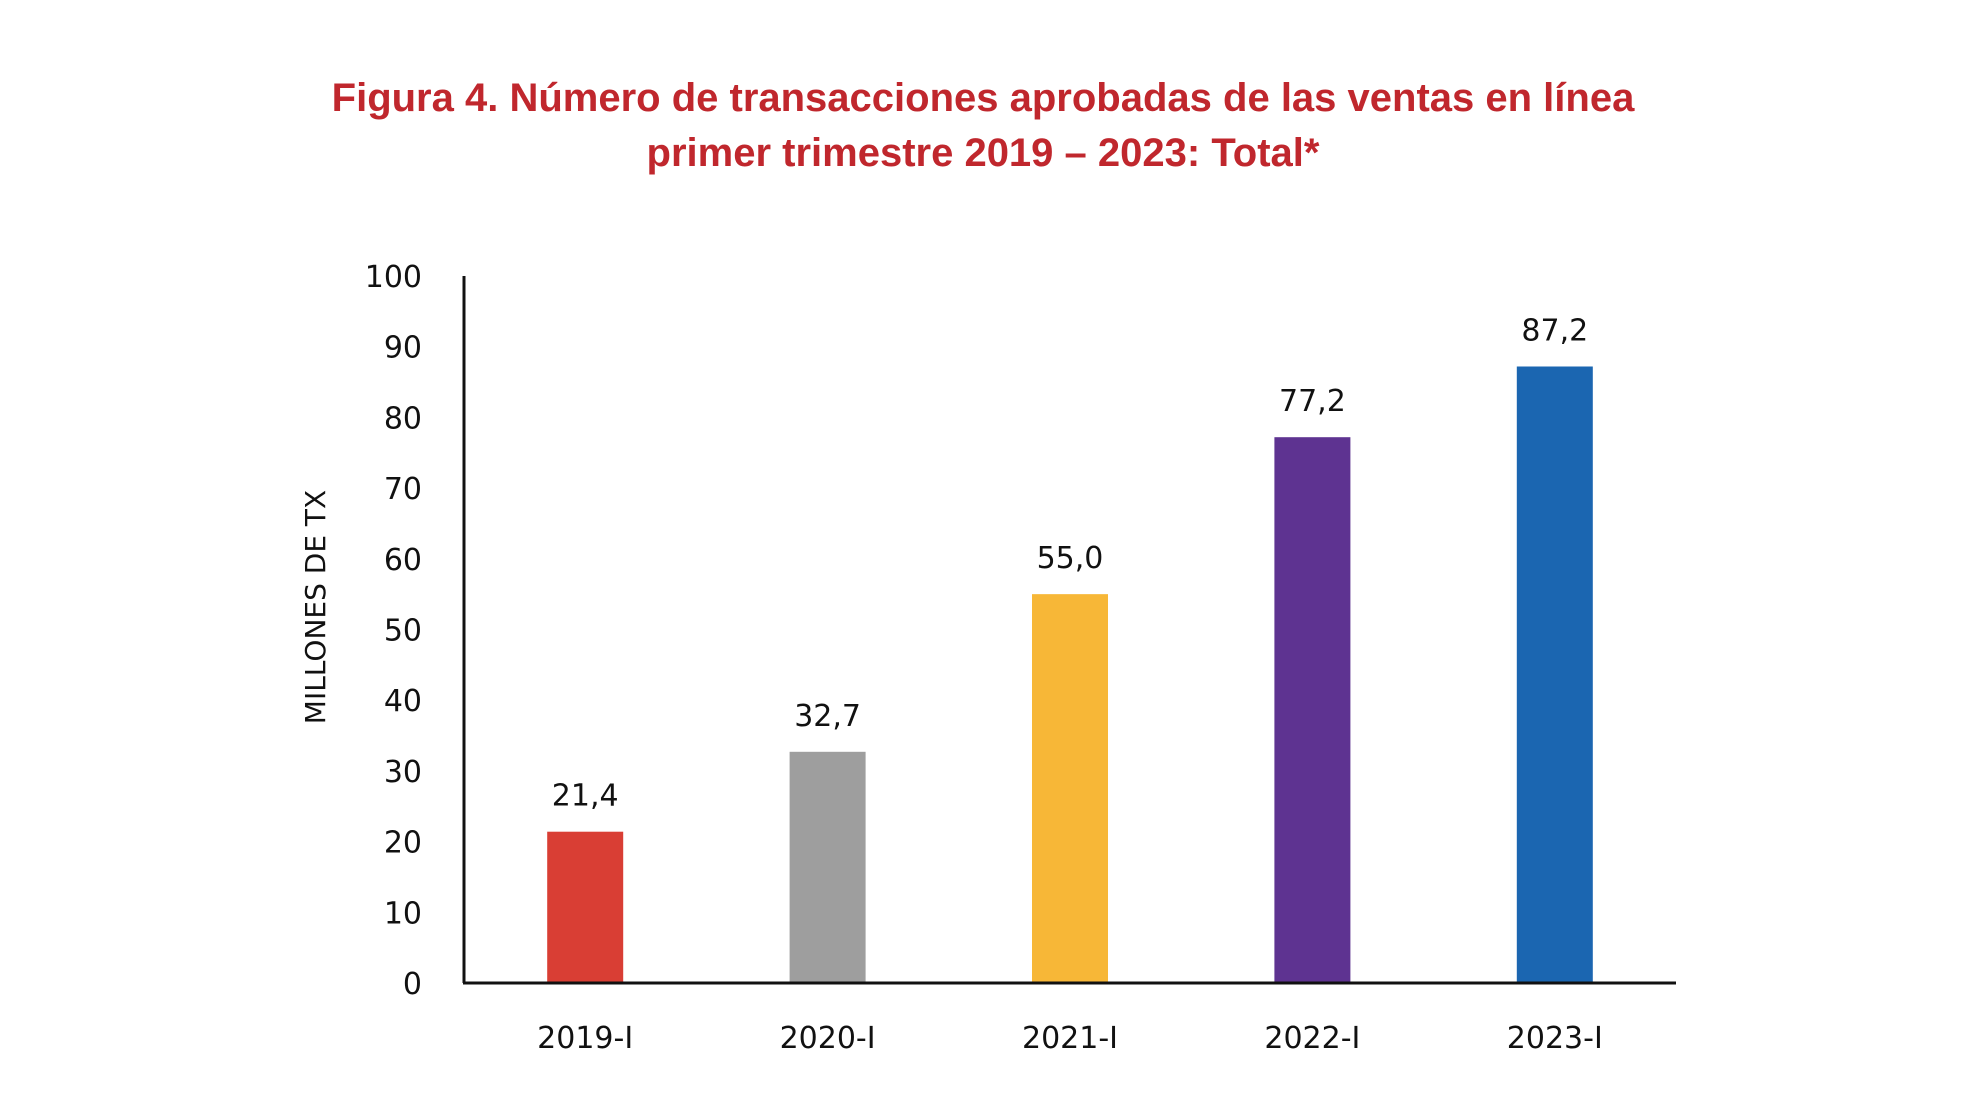  What do you see at coordinates (412, 984) in the screenshot?
I see `y-tick-label: 0` at bounding box center [412, 984].